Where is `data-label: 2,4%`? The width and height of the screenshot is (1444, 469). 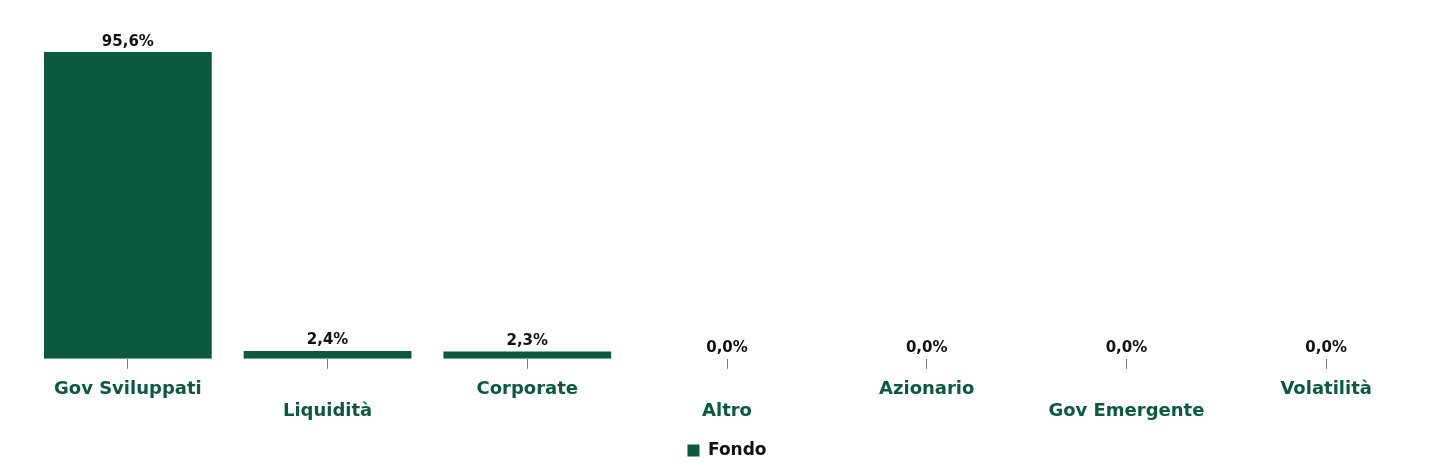
data-label: 2,4% is located at coordinates (327, 339).